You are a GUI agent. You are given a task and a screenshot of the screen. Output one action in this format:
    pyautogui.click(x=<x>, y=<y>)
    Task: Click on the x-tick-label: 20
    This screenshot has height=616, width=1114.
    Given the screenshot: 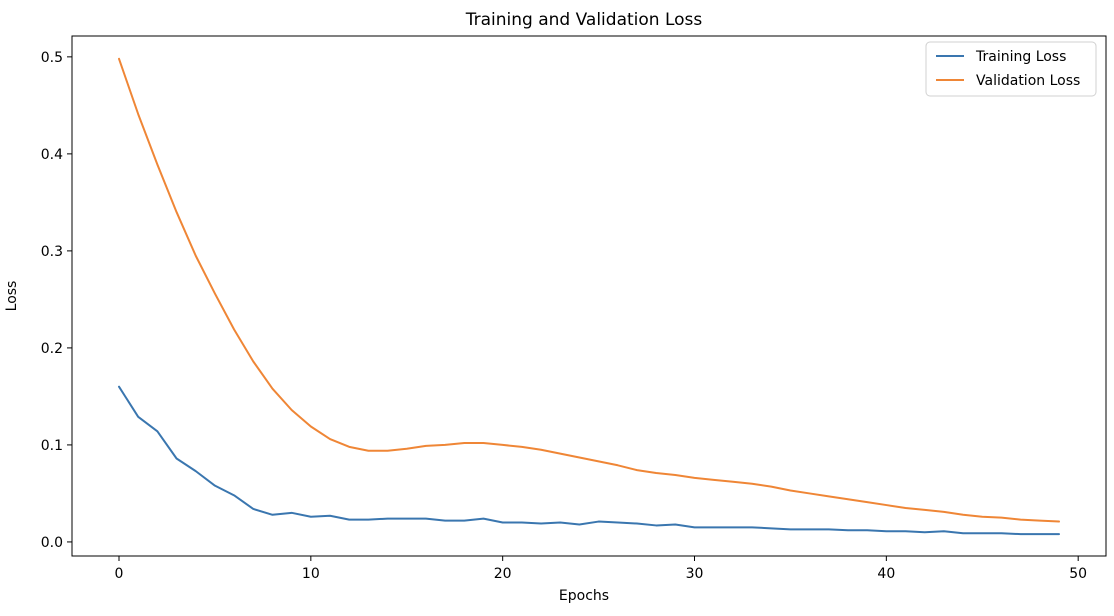 What is the action you would take?
    pyautogui.click(x=503, y=574)
    